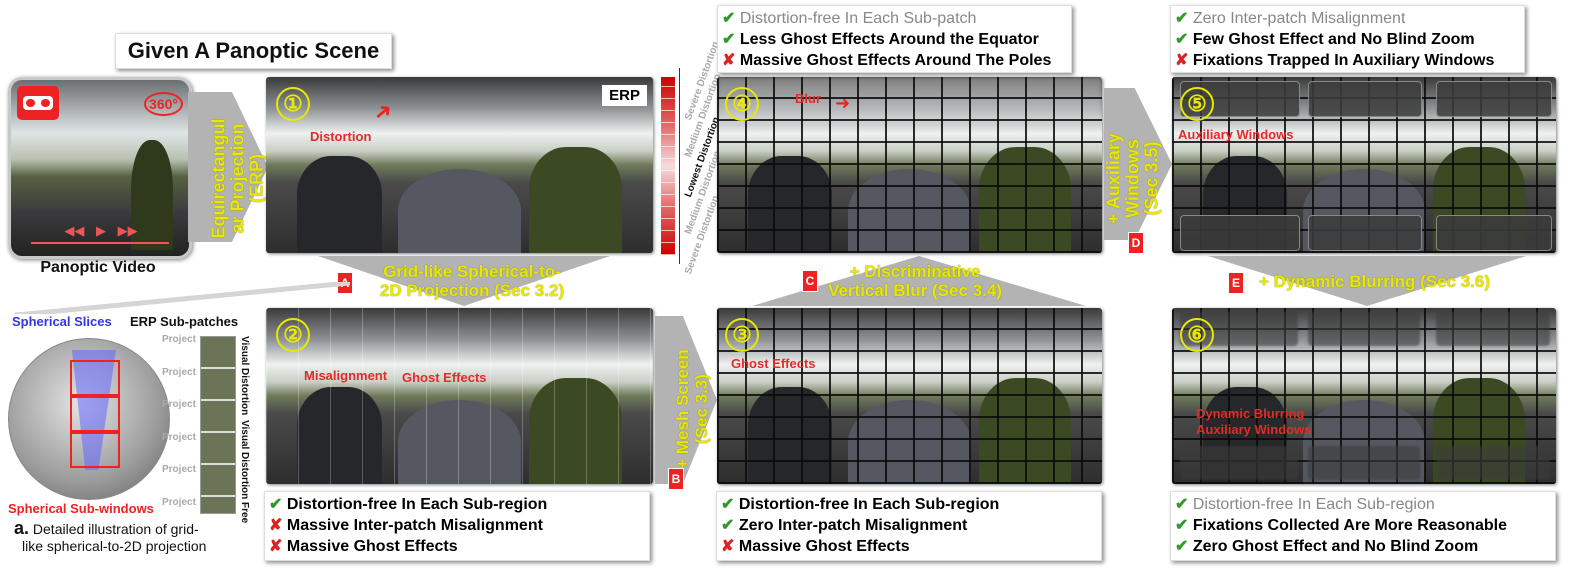  What do you see at coordinates (341, 136) in the screenshot?
I see `distortion-label: Distortion` at bounding box center [341, 136].